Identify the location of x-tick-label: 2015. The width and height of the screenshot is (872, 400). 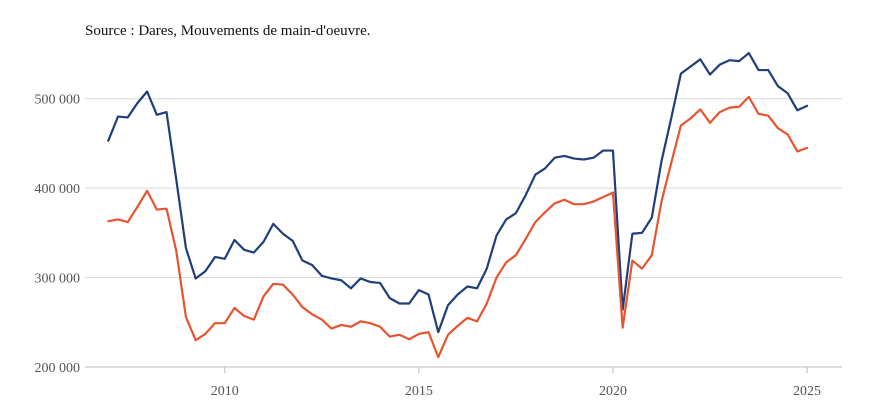
(419, 391).